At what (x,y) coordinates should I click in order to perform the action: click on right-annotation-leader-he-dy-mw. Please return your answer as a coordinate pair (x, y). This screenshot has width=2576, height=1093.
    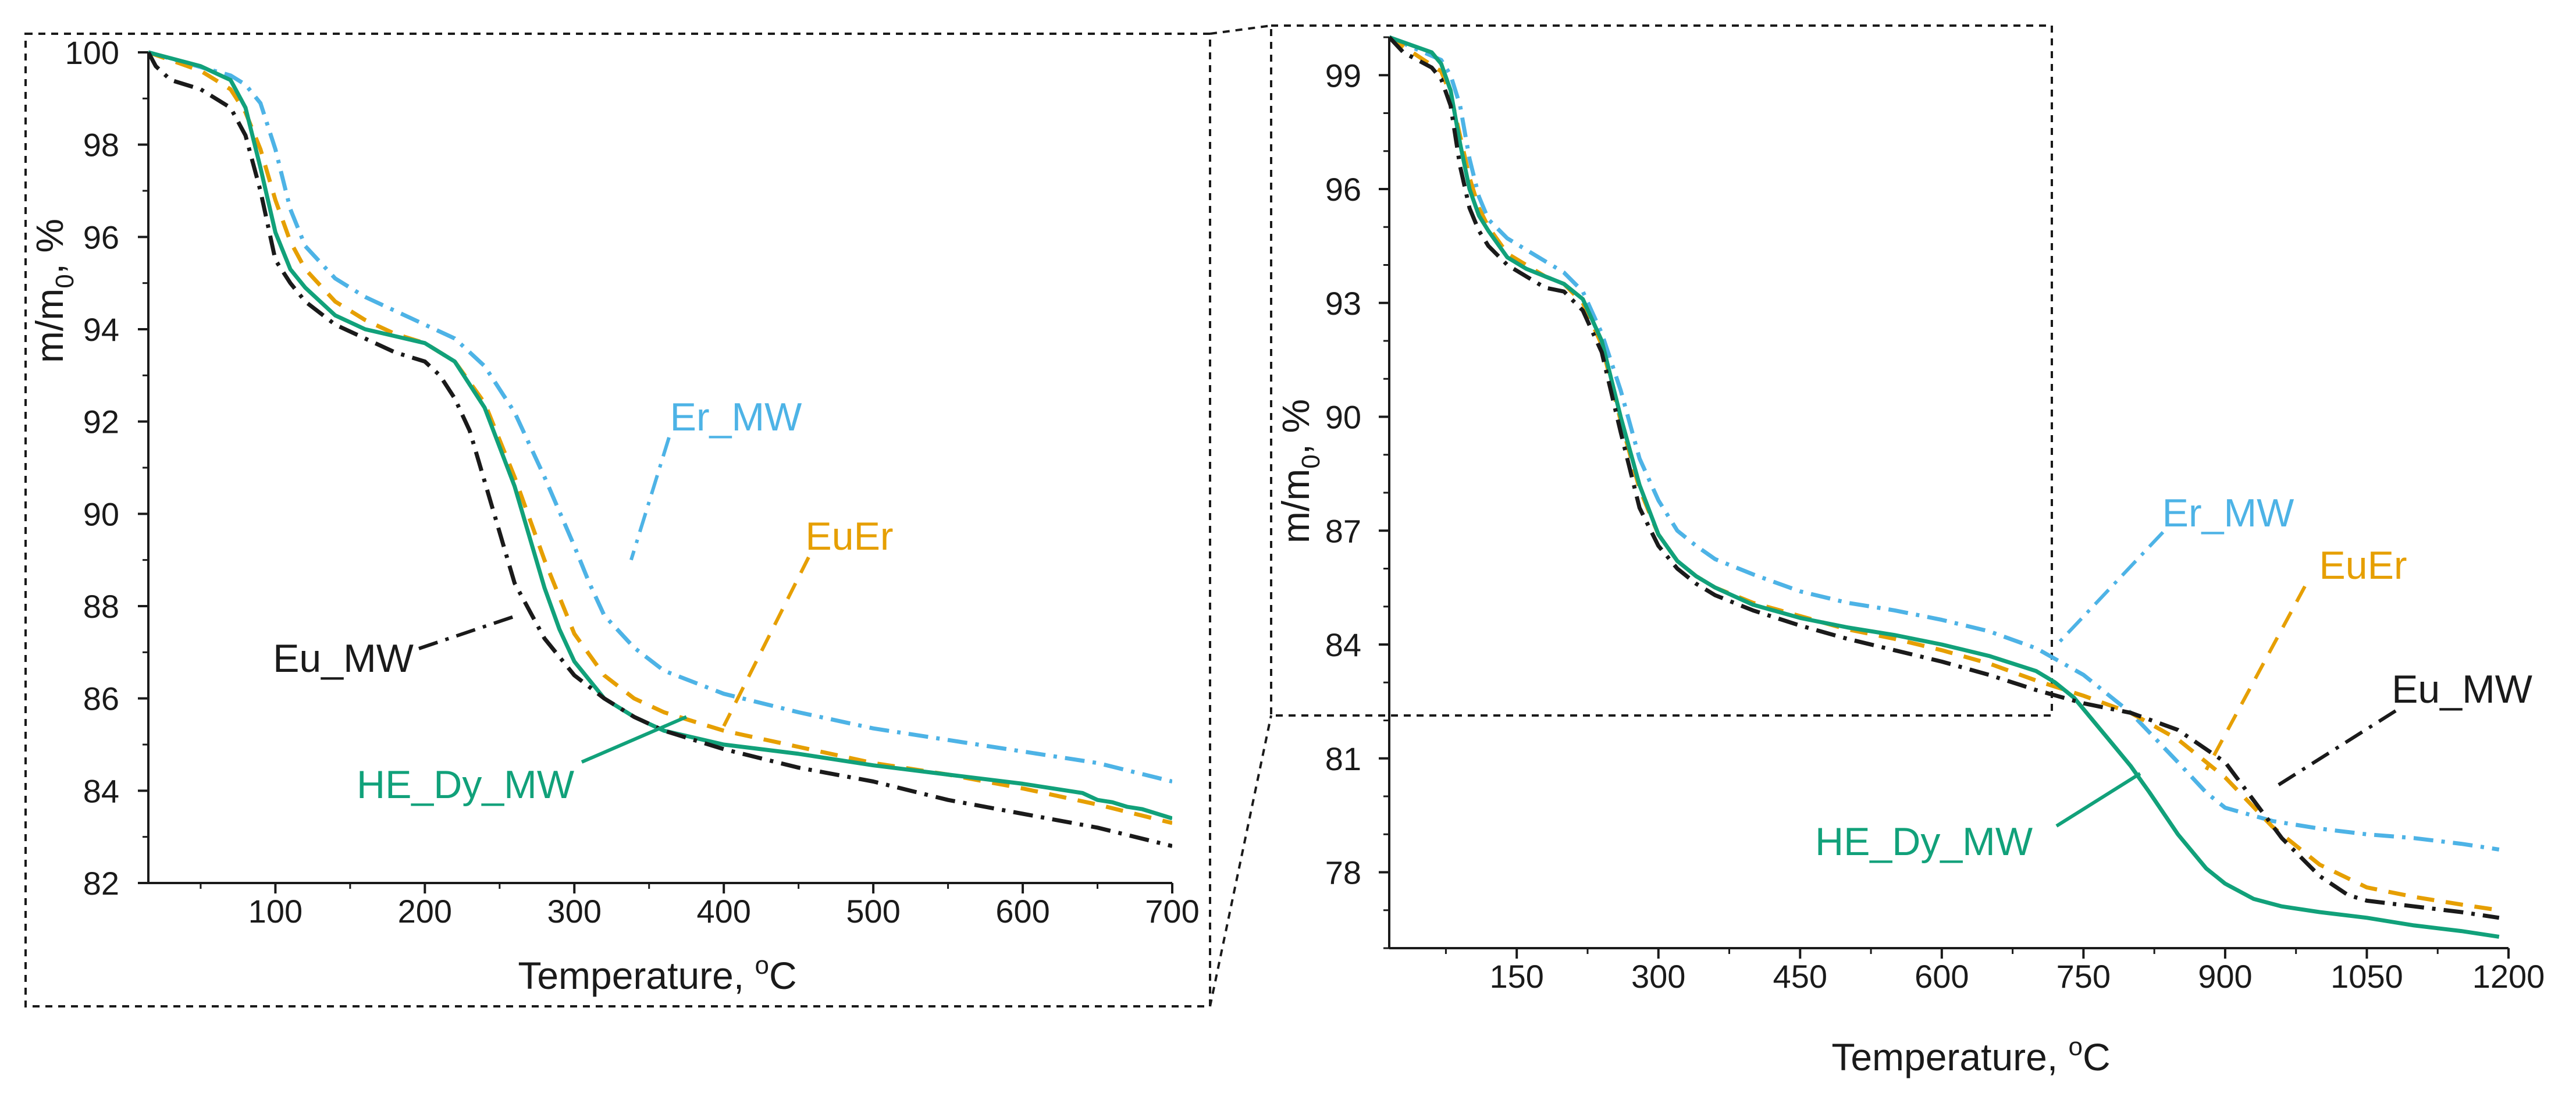
    Looking at the image, I should click on (2098, 800).